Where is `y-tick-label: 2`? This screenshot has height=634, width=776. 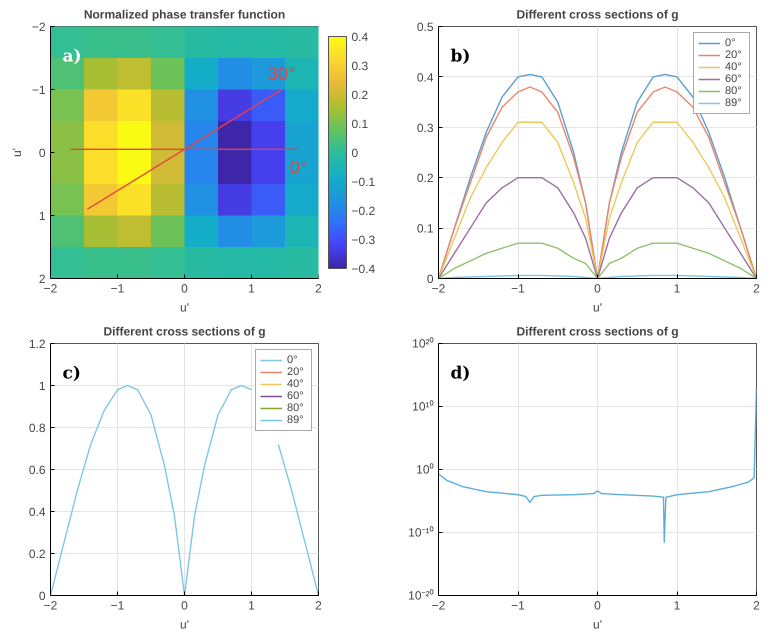 y-tick-label: 2 is located at coordinates (42, 279).